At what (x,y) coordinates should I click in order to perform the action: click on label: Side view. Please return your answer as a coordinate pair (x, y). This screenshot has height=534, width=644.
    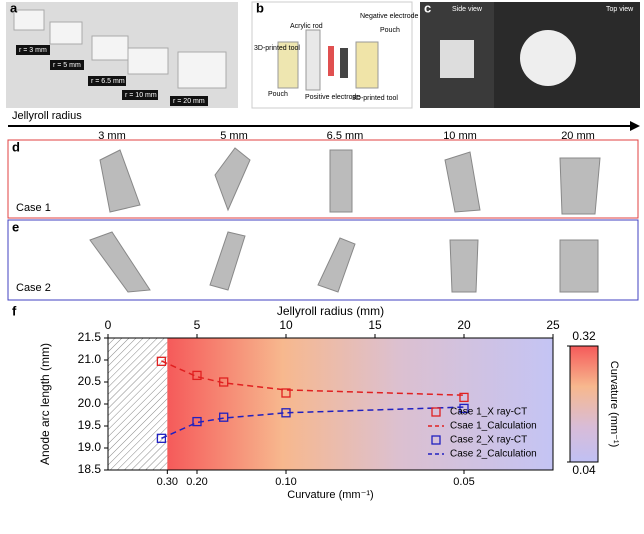
    Looking at the image, I should click on (467, 9).